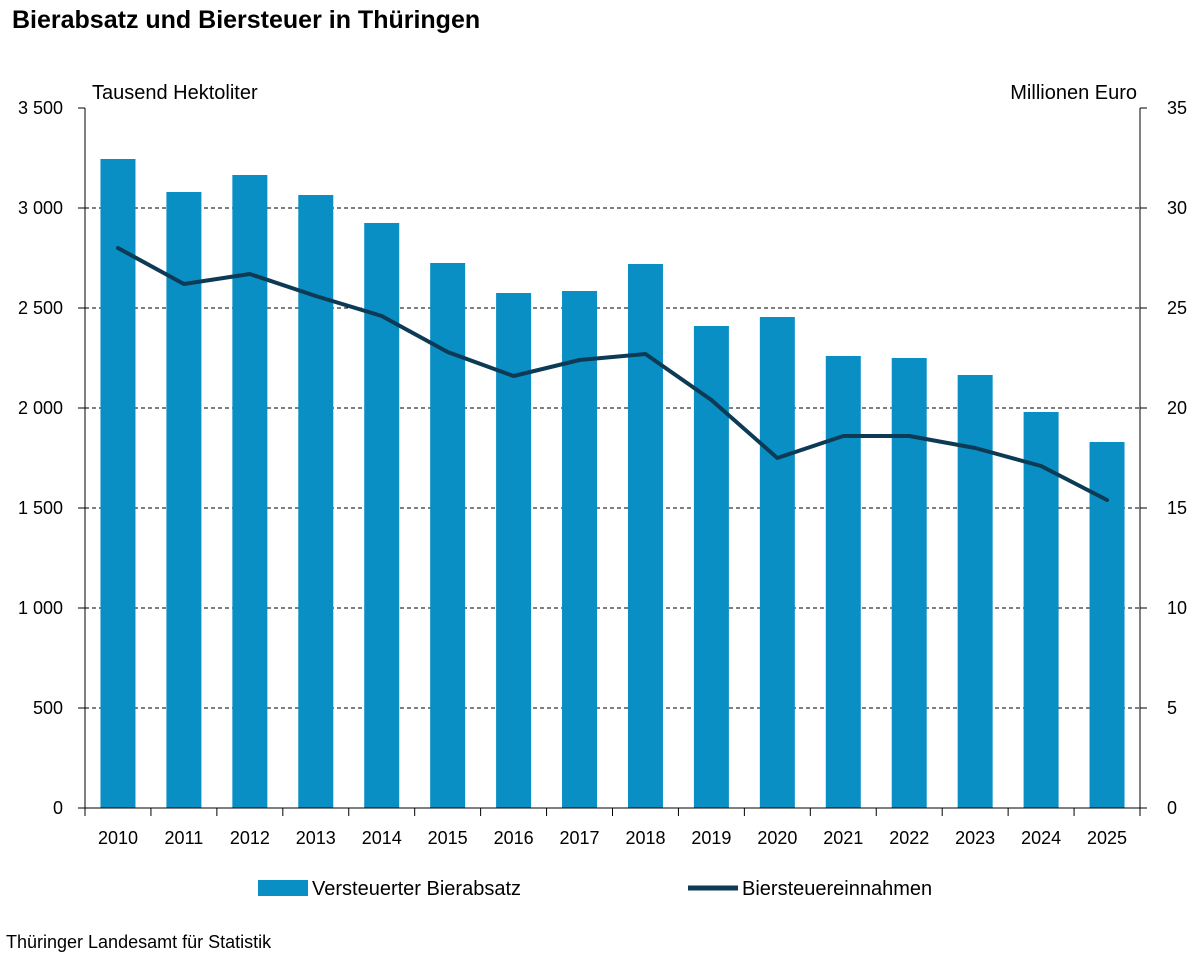 The width and height of the screenshot is (1200, 960). Describe the element at coordinates (416, 889) in the screenshot. I see `legend-label-bar: Versteuerter Bierabsatz` at that location.